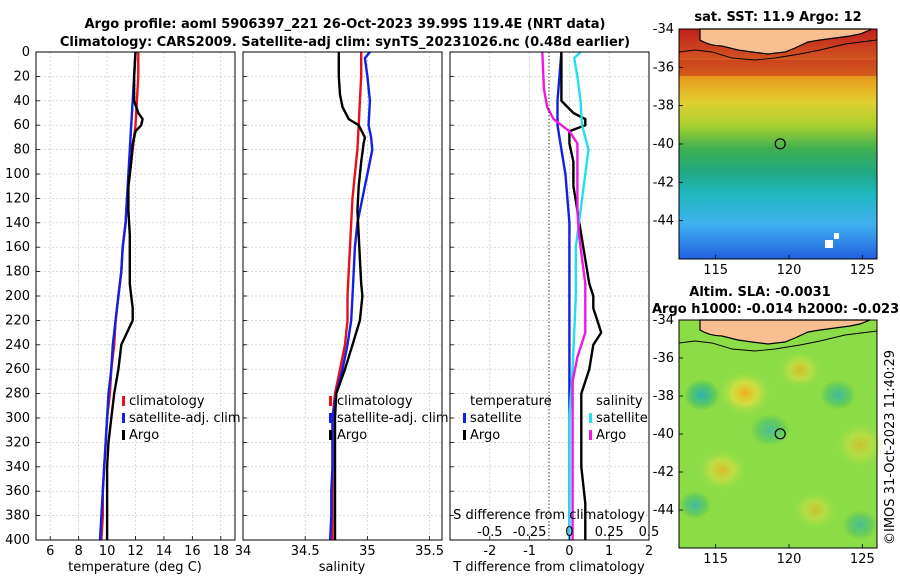 This screenshot has width=900, height=580. I want to click on legend-title-temperature: temperature, so click(511, 401).